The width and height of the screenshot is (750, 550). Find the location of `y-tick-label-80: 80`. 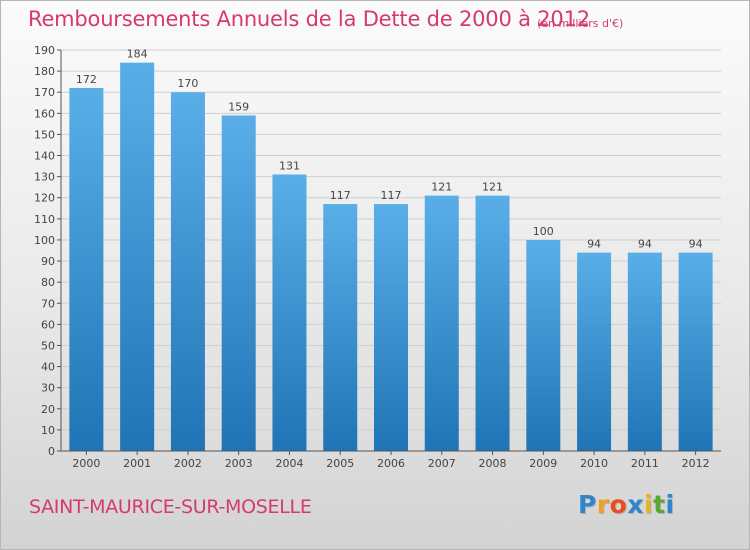

y-tick-label-80: 80 is located at coordinates (48, 282).